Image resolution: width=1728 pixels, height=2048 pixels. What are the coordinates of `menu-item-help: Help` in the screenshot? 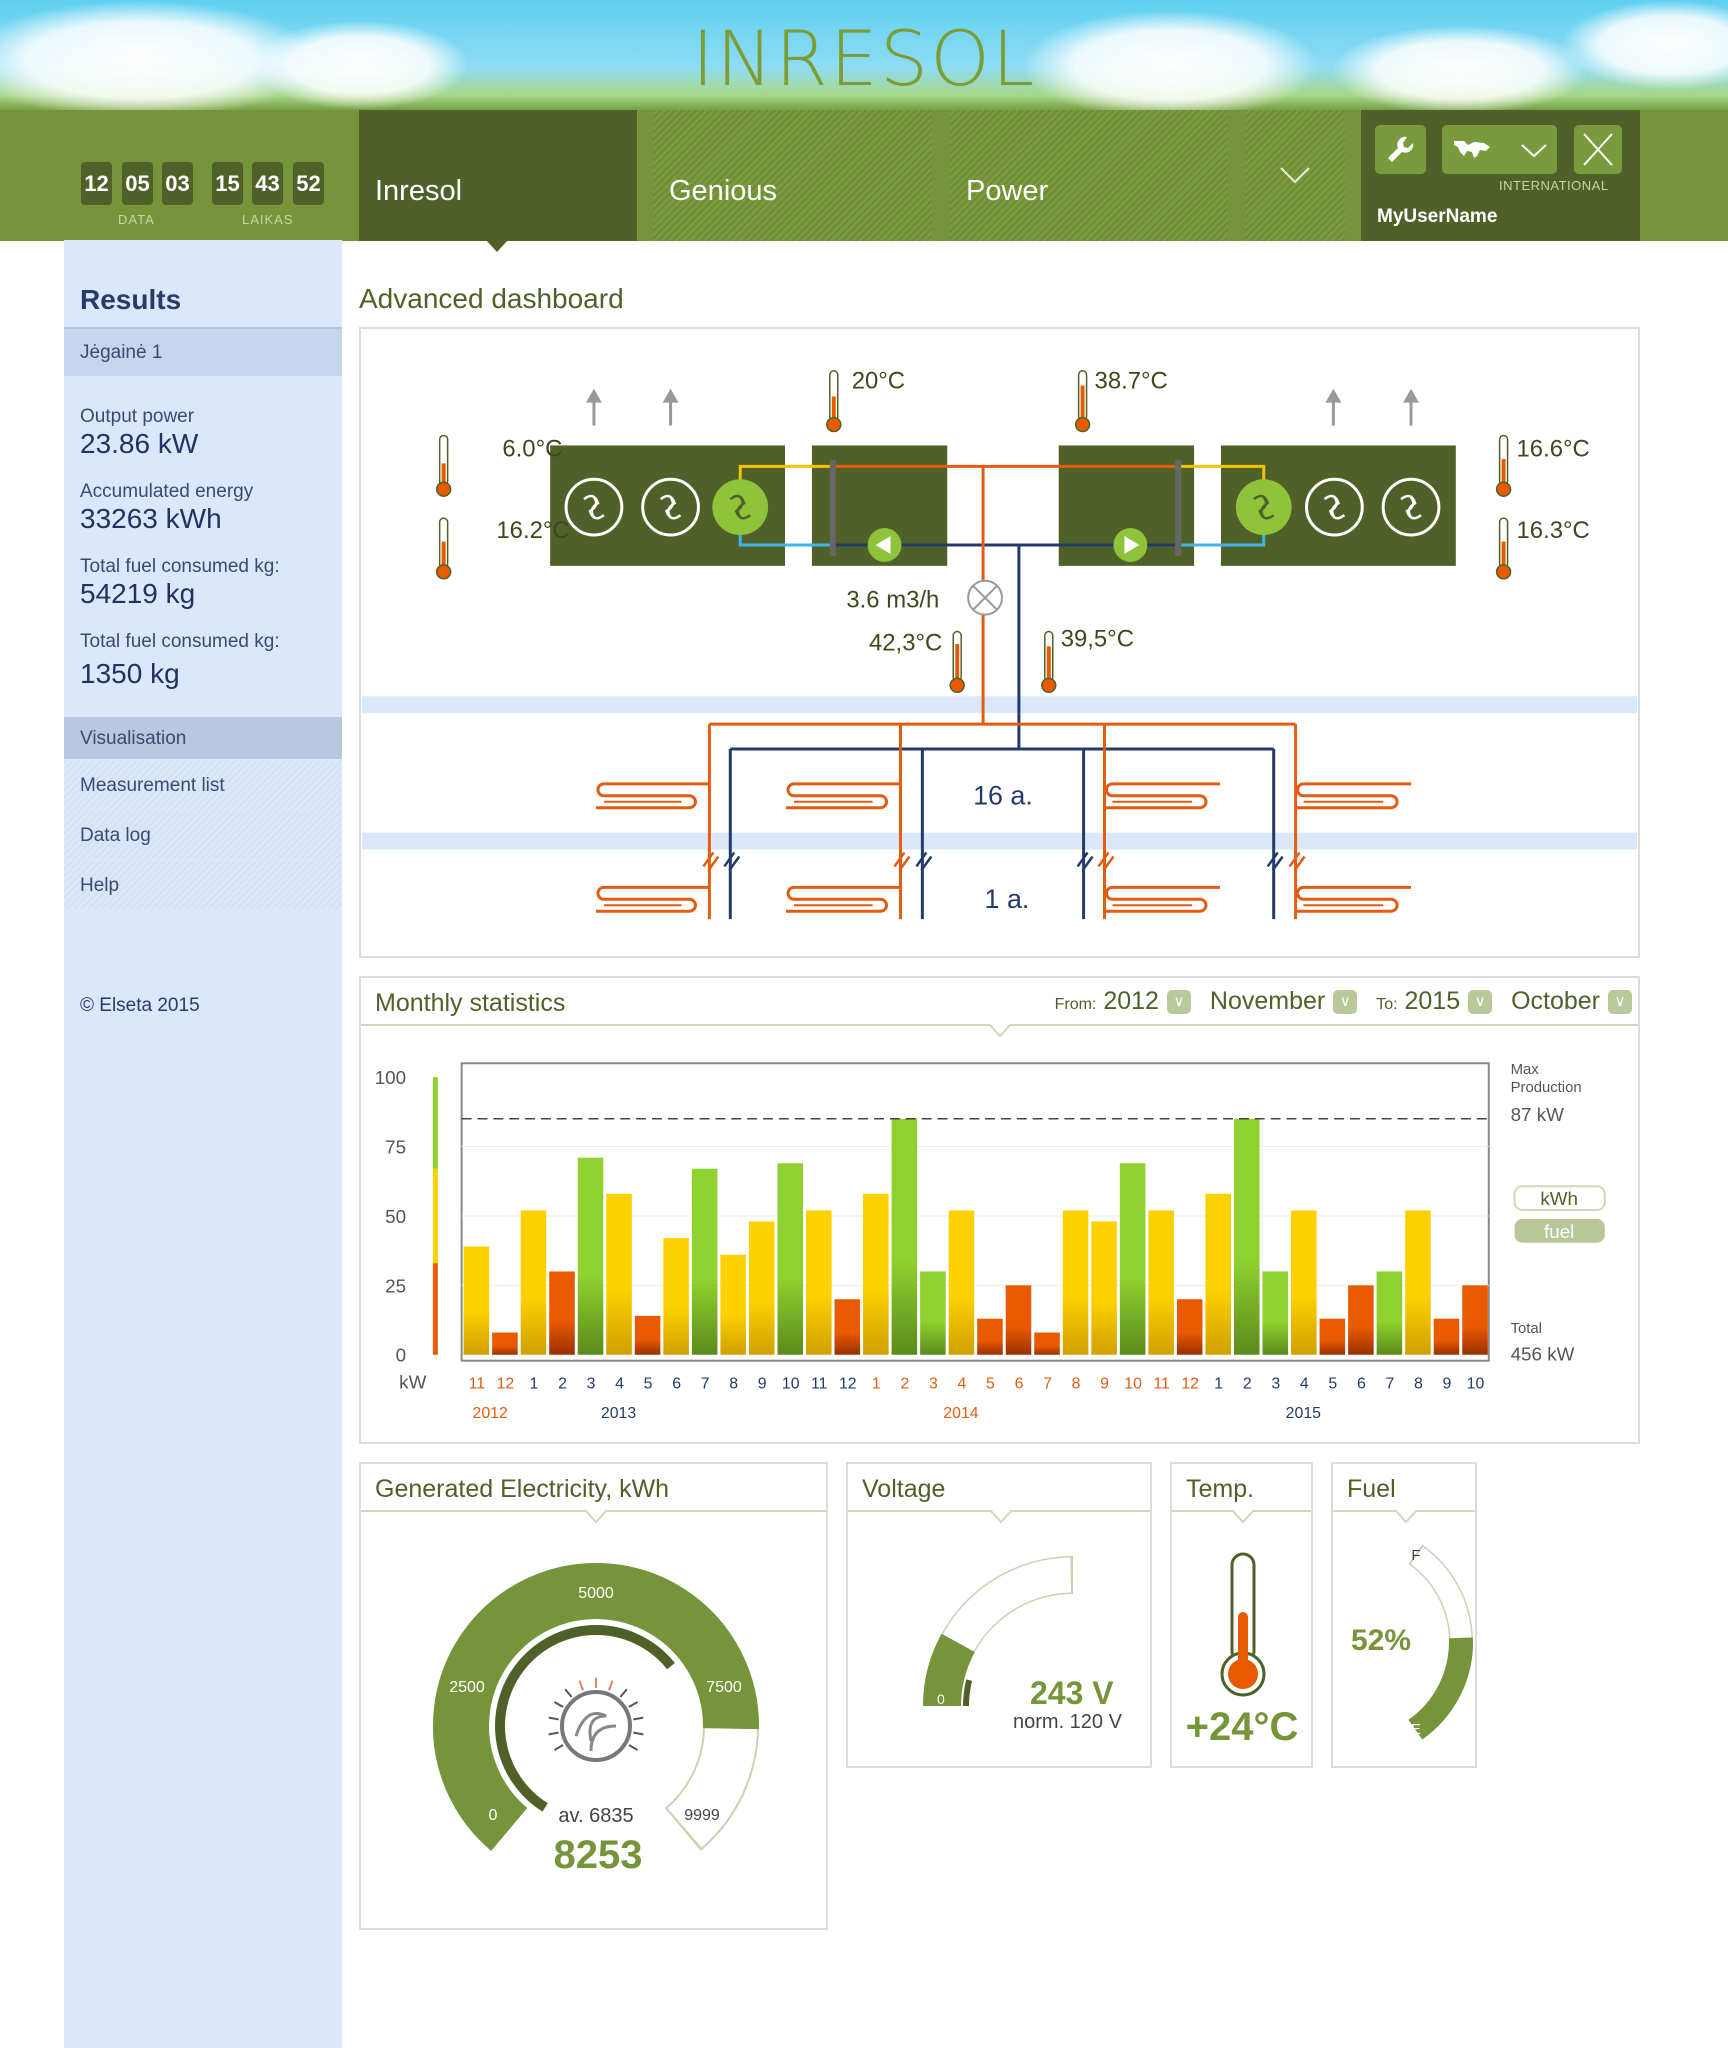 It's located at (203, 885).